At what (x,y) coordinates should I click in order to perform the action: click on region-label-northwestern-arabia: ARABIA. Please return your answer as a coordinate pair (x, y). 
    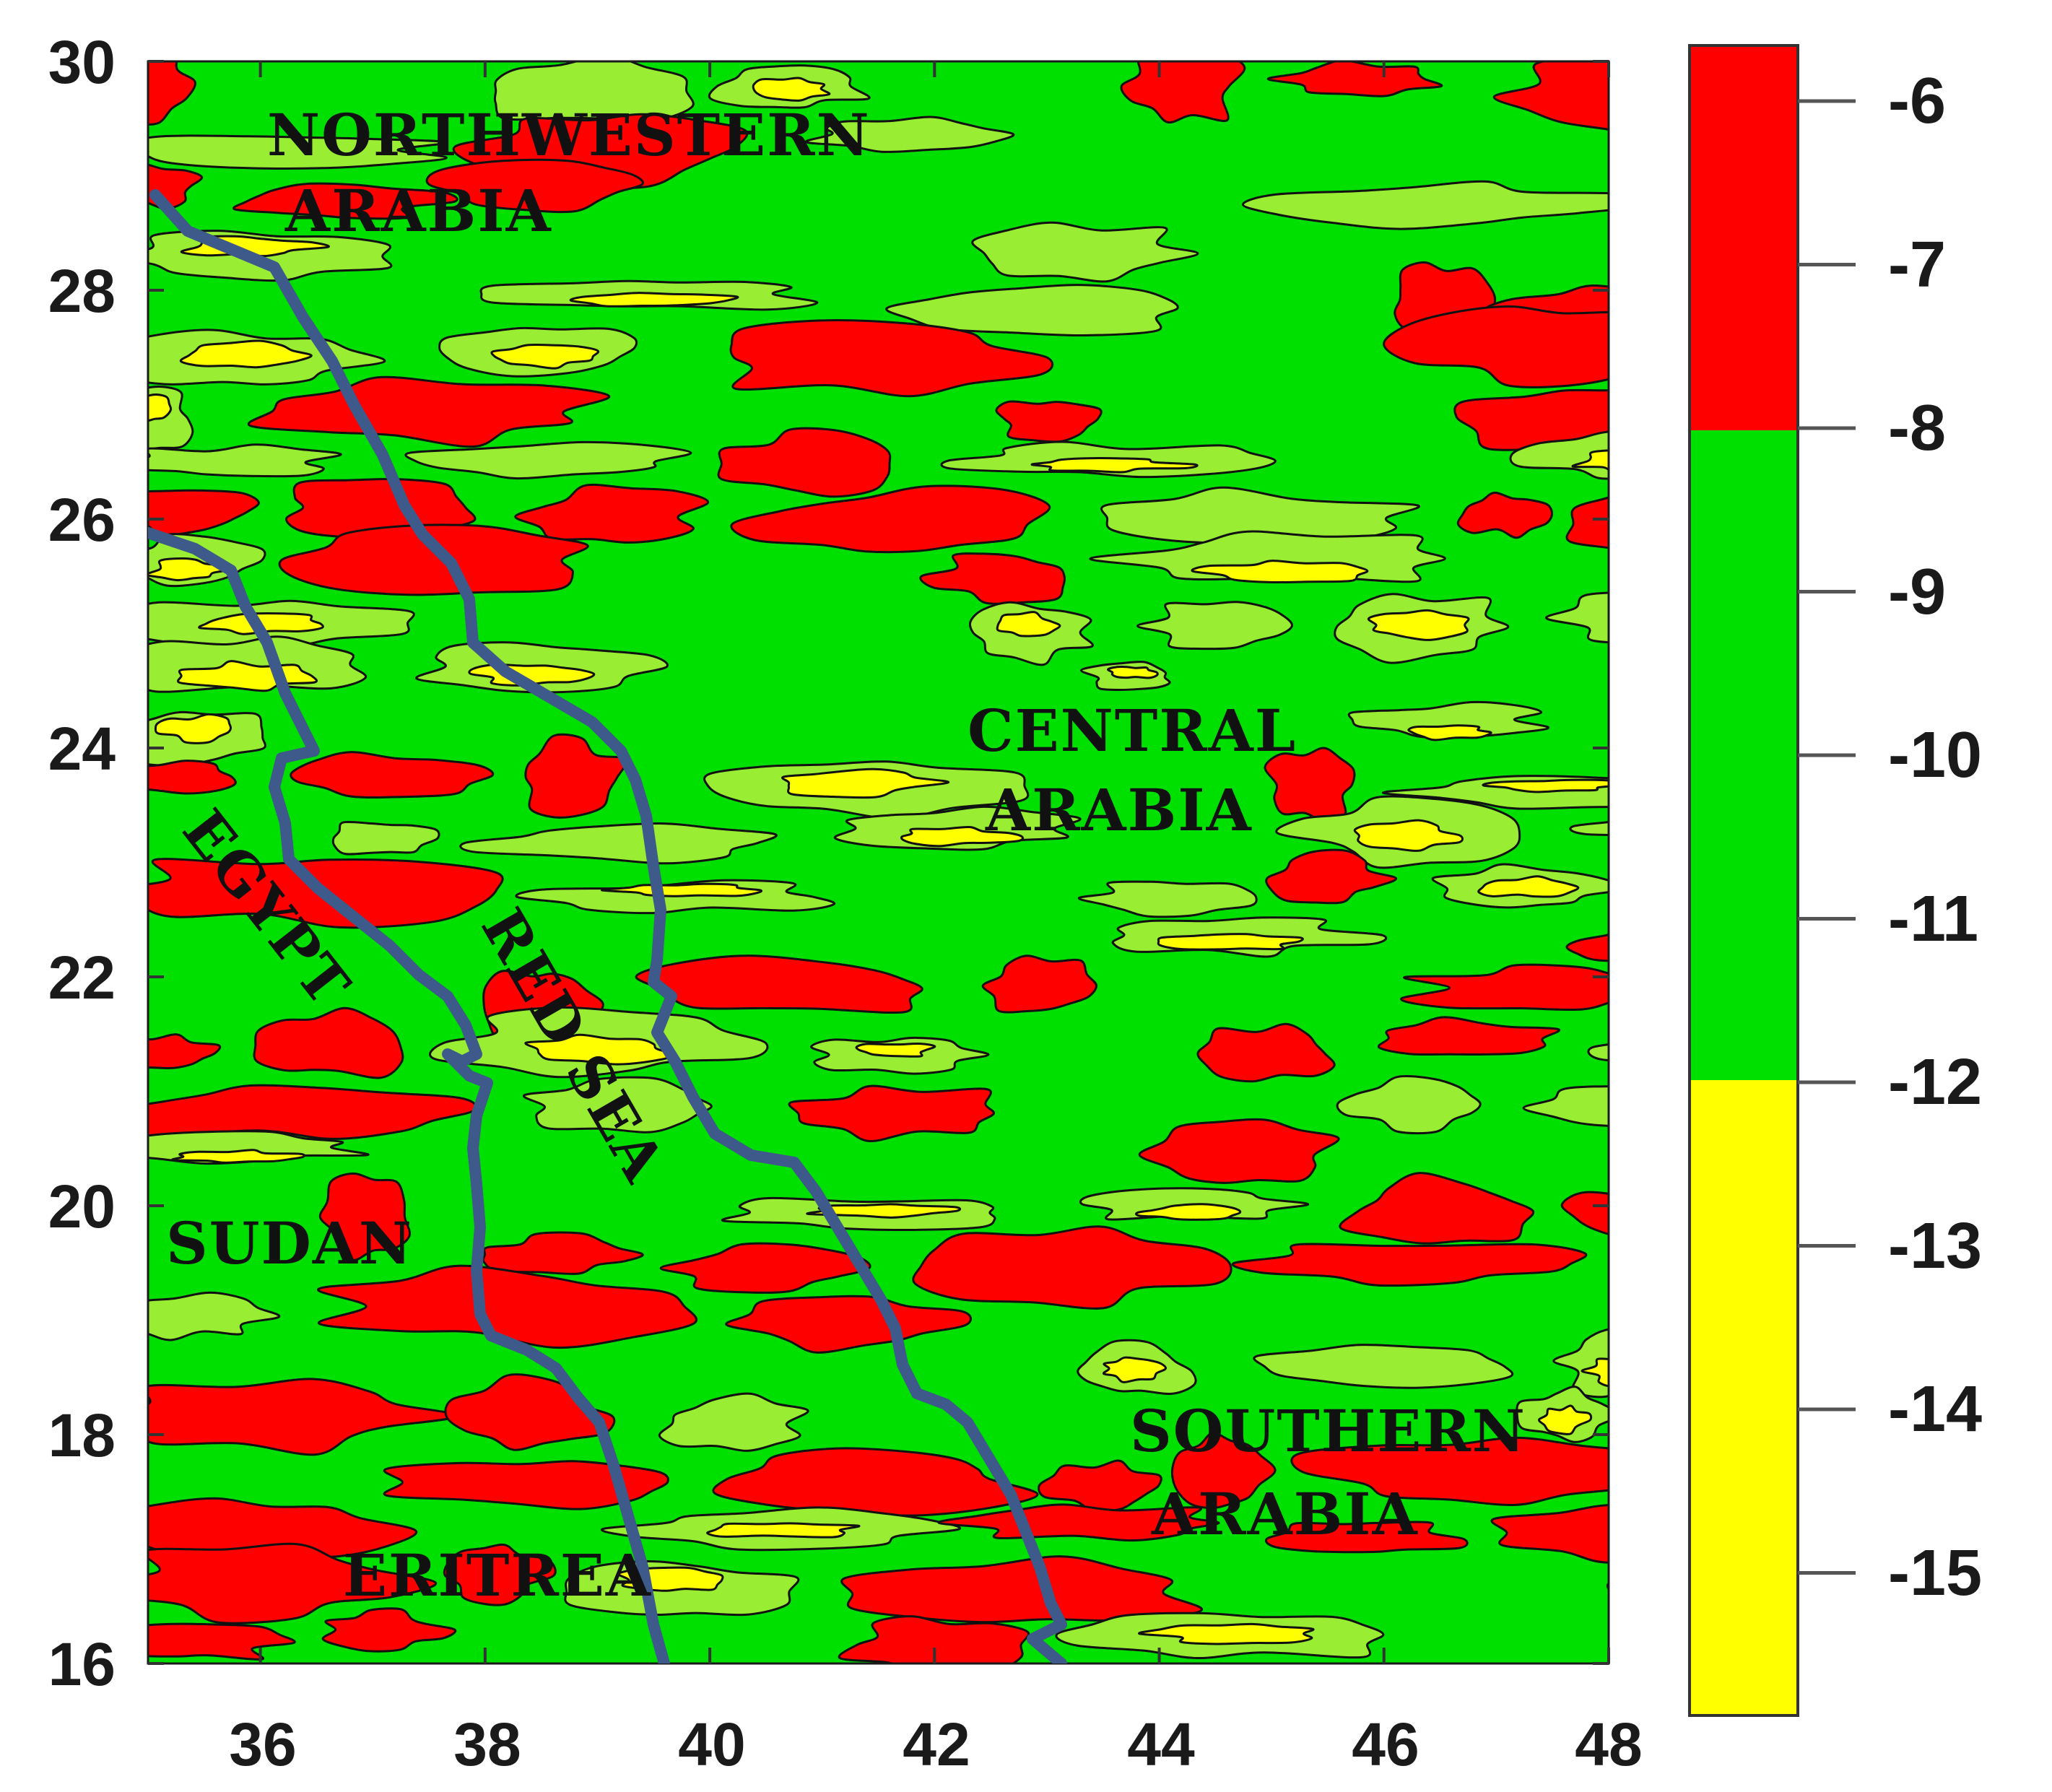
    Looking at the image, I should click on (418, 211).